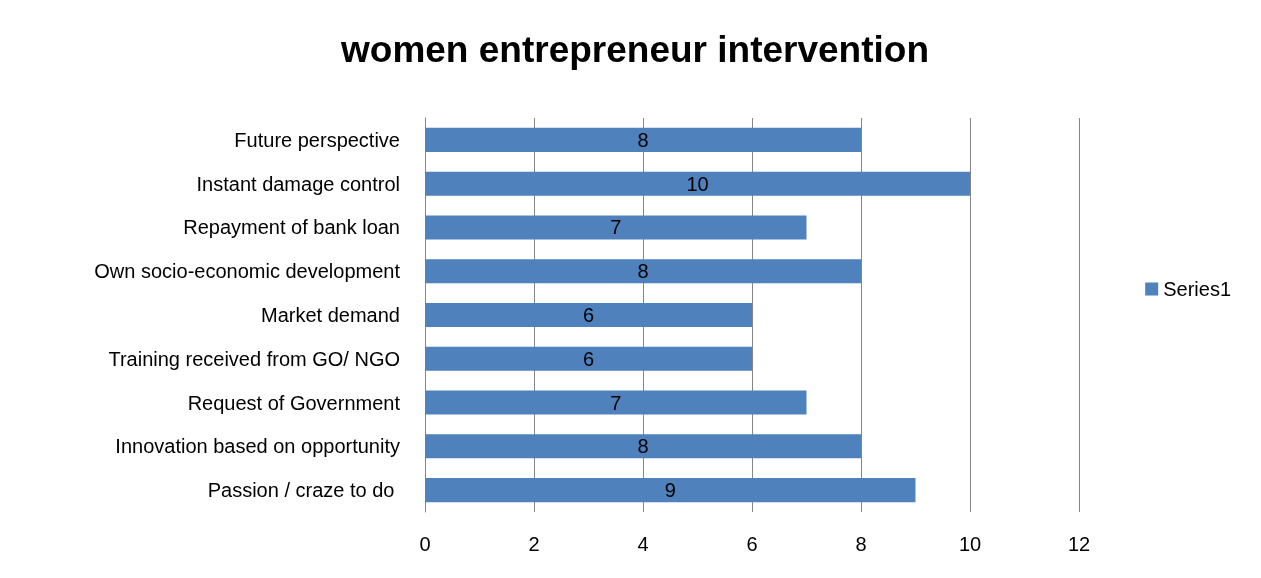  I want to click on y-tick-label: Market demand, so click(330, 315).